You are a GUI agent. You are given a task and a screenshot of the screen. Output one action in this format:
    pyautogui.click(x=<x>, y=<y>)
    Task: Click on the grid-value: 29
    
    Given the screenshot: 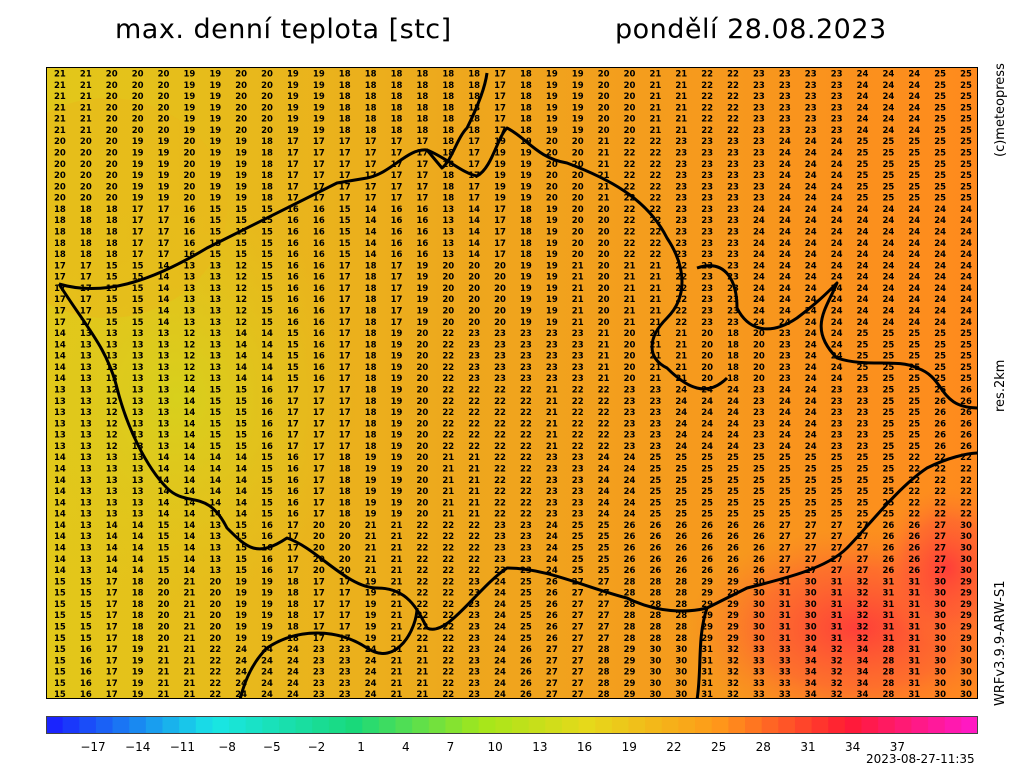 What is the action you would take?
    pyautogui.click(x=733, y=605)
    